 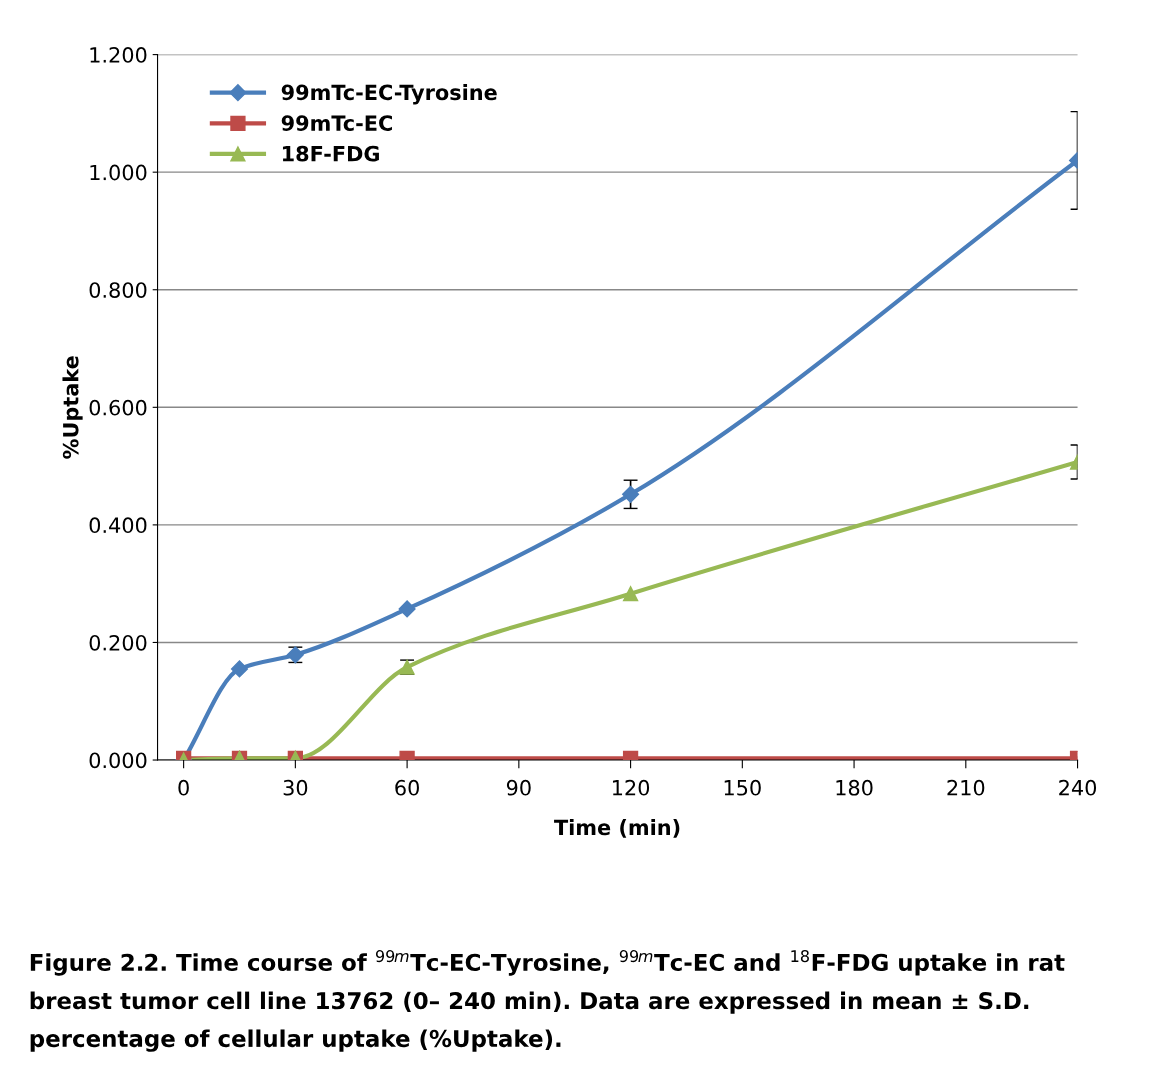 What do you see at coordinates (330, 153) in the screenshot?
I see `legend-label: 18F-FDG` at bounding box center [330, 153].